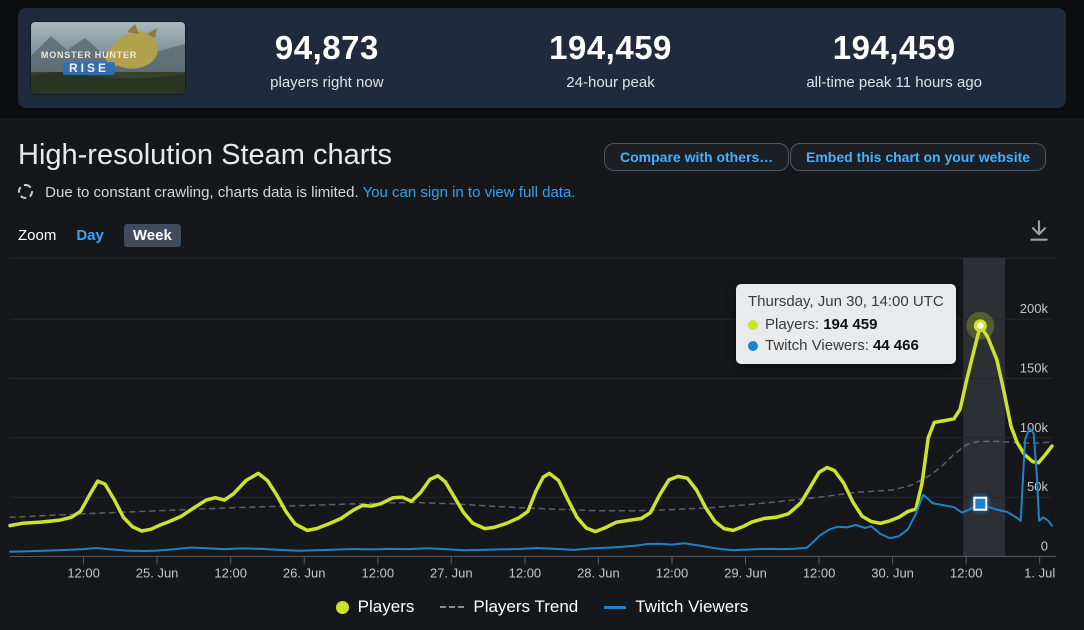  Describe the element at coordinates (846, 301) in the screenshot. I see `tooltip-title: Thursday, Jun 30, 14:00 UTC` at that location.